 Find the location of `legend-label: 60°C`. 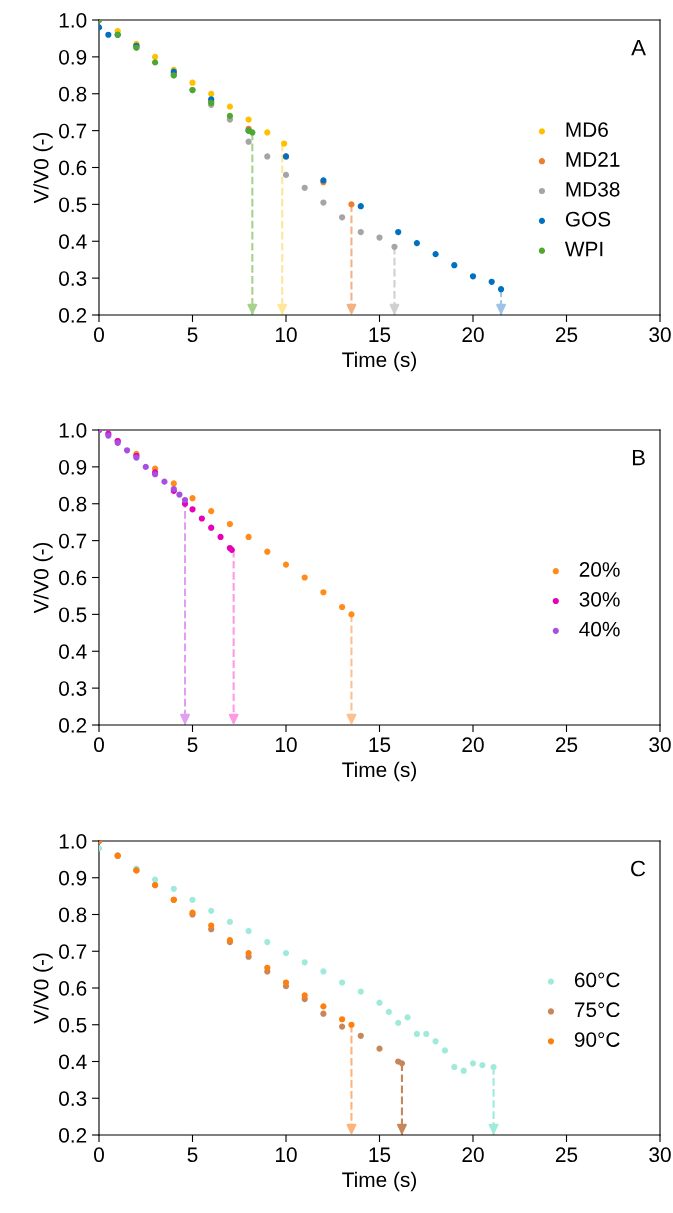

legend-label: 60°C is located at coordinates (597, 980).